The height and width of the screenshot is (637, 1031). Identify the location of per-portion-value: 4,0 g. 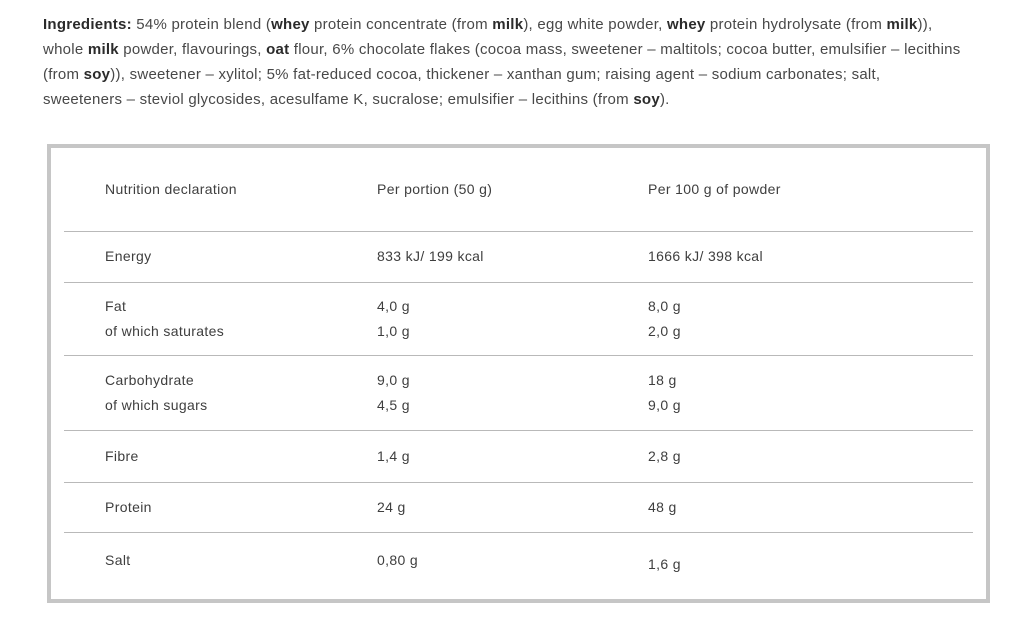
(393, 306).